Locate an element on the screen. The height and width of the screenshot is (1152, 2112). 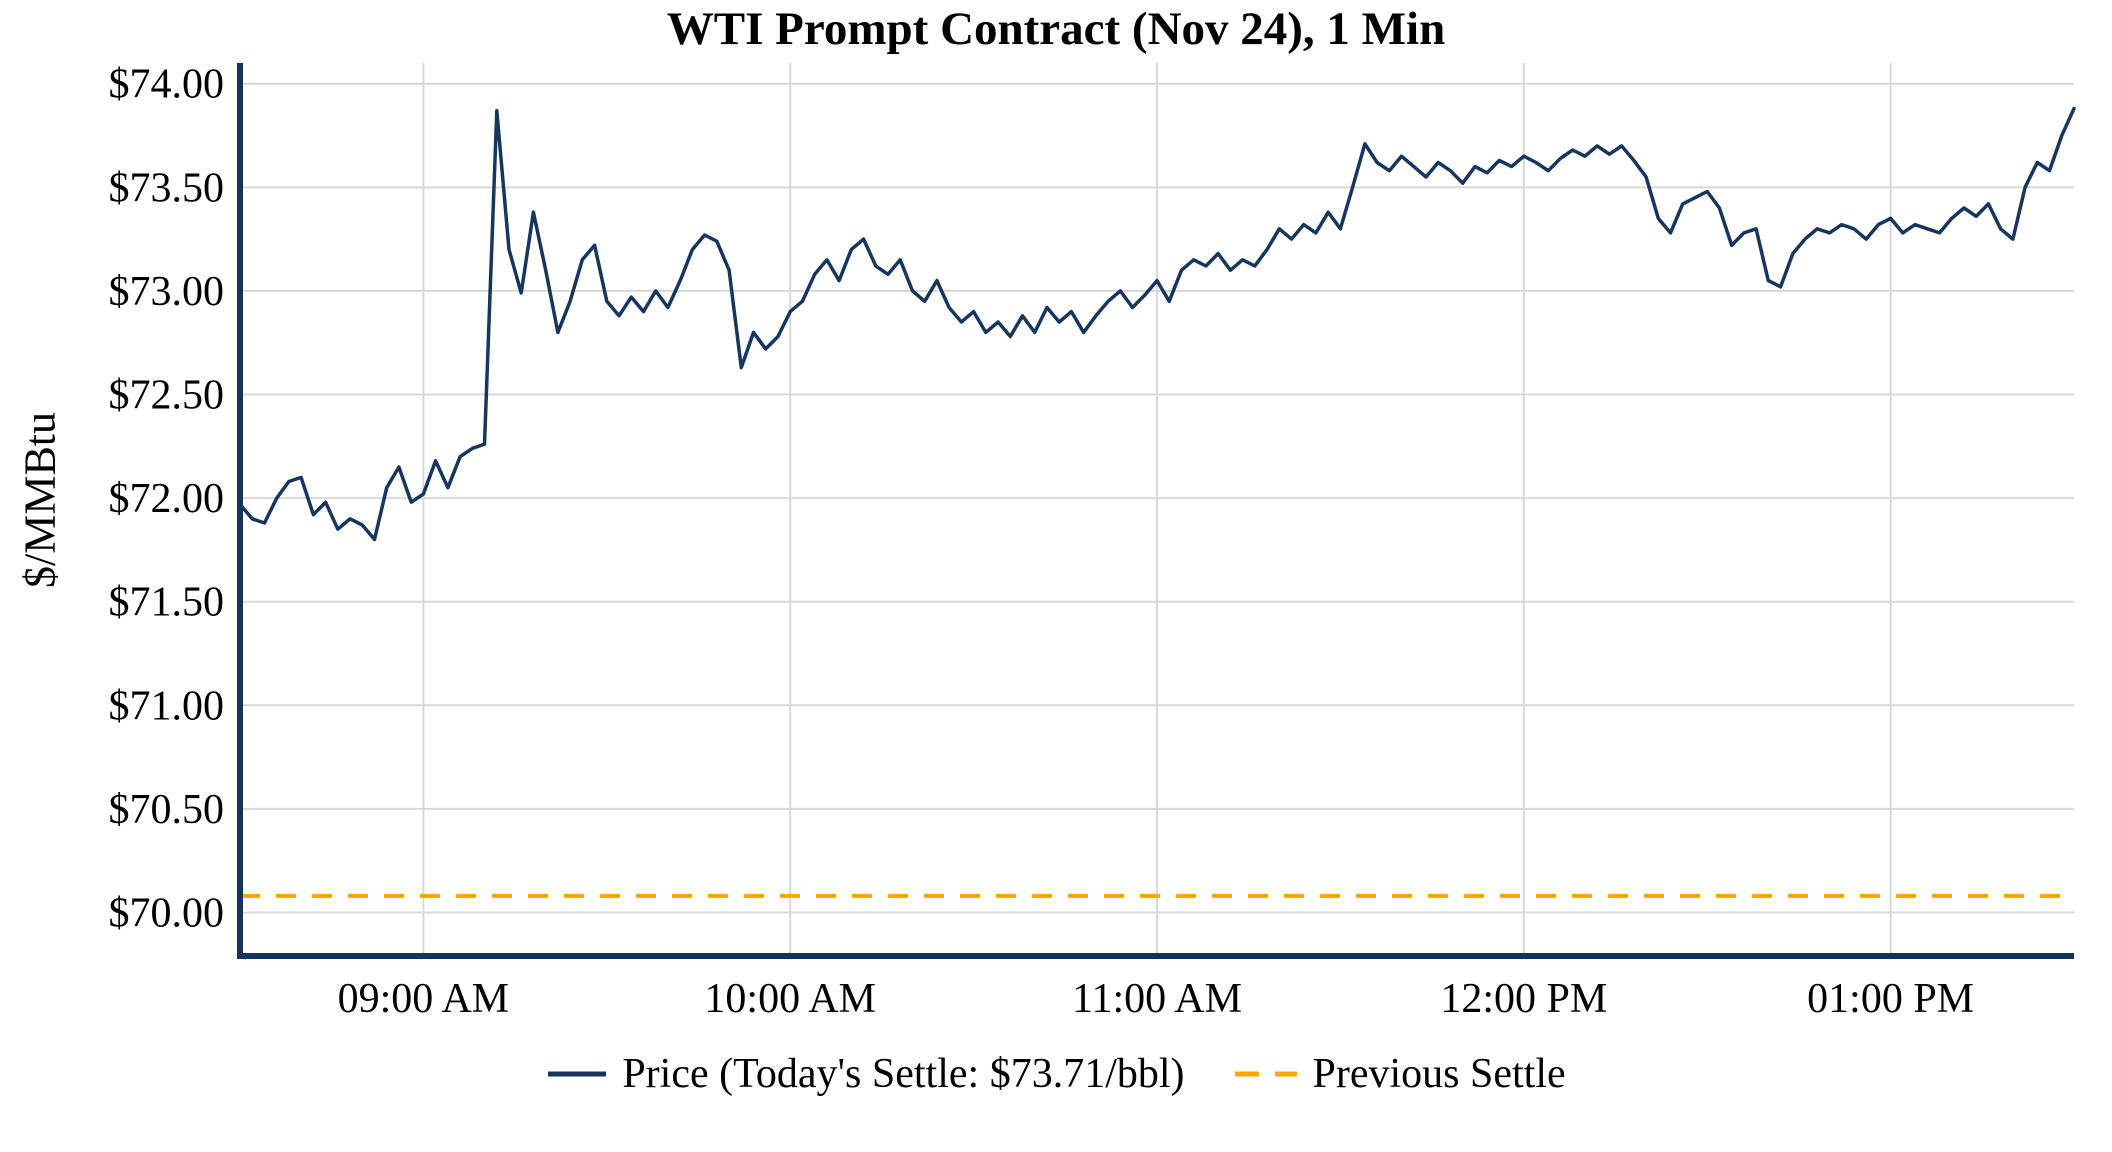
y-tick-label: $70.50 is located at coordinates (167, 810).